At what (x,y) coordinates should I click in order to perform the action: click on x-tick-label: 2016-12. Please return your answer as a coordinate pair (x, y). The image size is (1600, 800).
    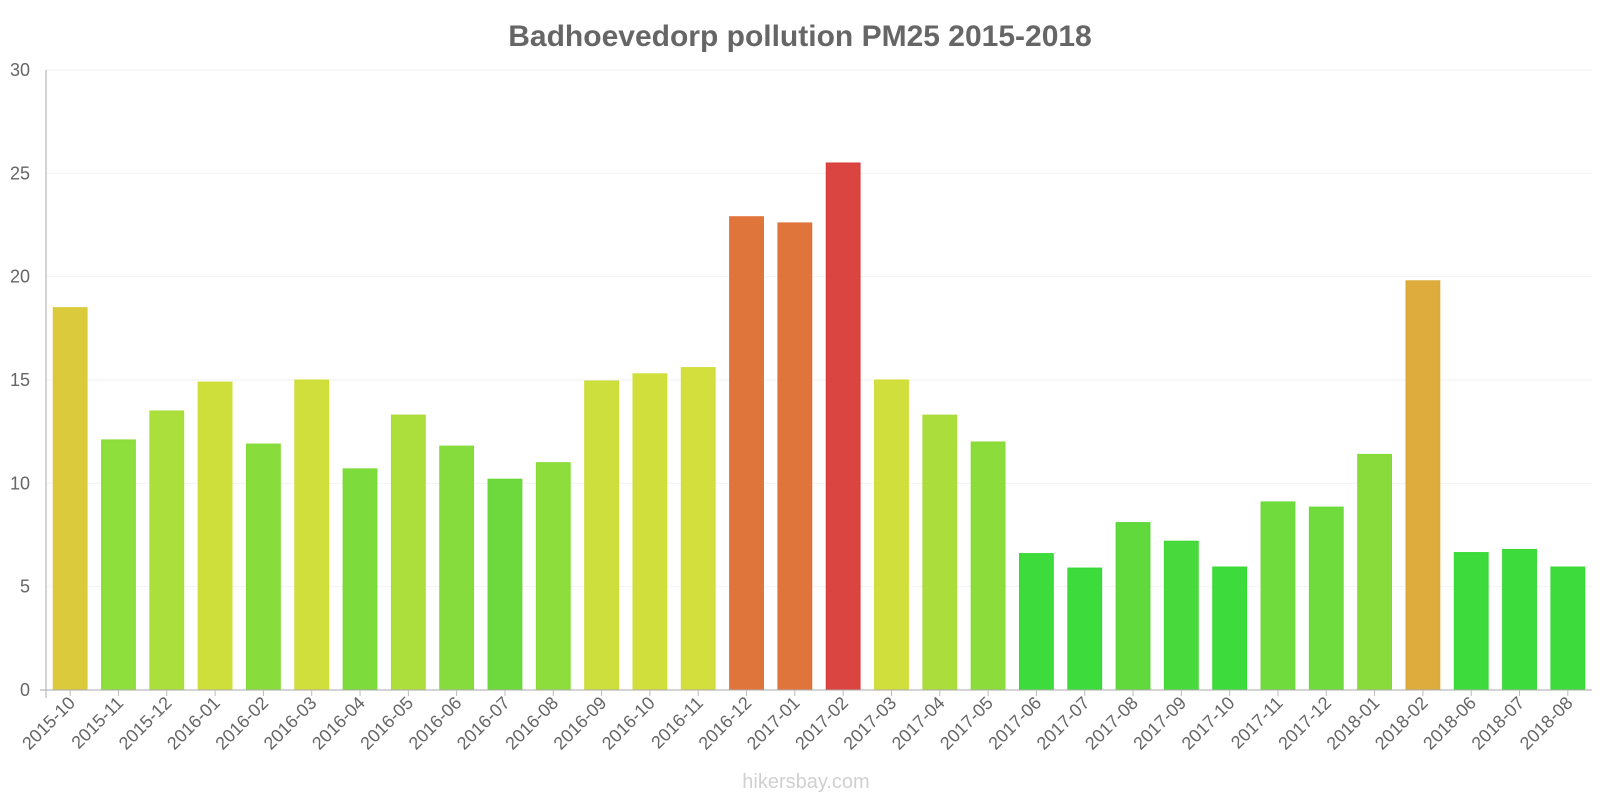
    Looking at the image, I should click on (725, 723).